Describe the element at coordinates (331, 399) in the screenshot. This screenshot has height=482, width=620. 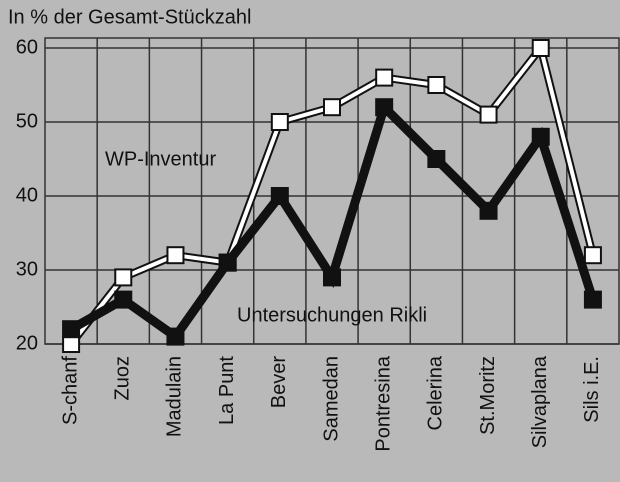
I see `x-tick-label: Samedan` at that location.